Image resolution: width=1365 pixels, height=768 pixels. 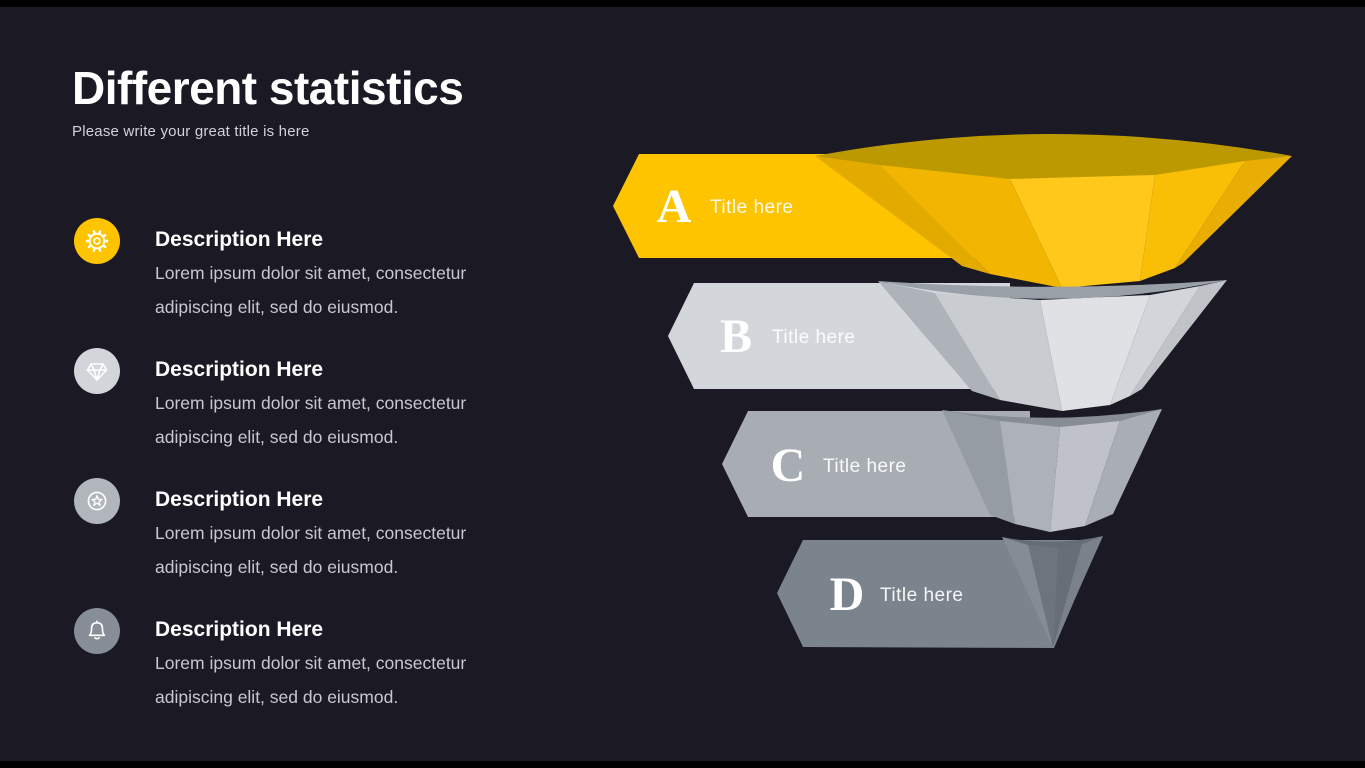 What do you see at coordinates (97, 501) in the screenshot?
I see `star-circle-icon` at bounding box center [97, 501].